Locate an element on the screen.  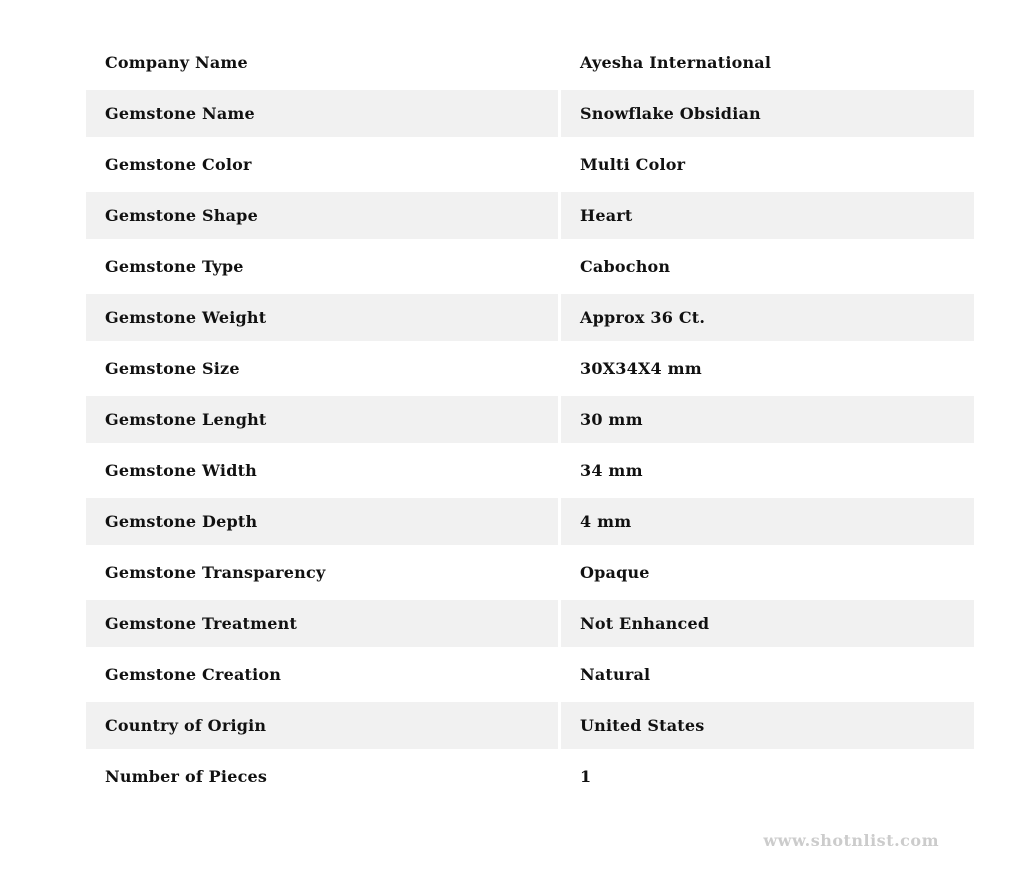
table-row: Number of Pieces 1 is located at coordinates (530, 776).